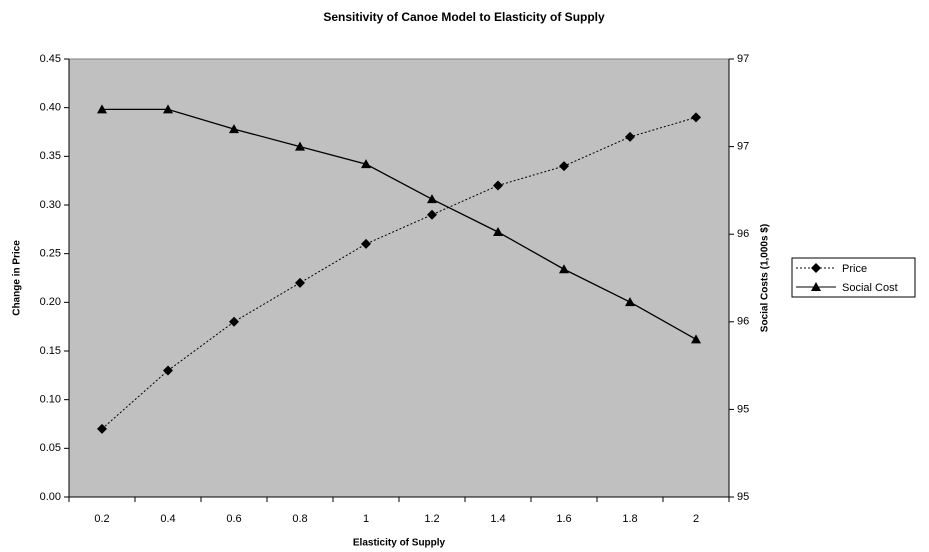 Image resolution: width=929 pixels, height=552 pixels. Describe the element at coordinates (50, 205) in the screenshot. I see `y-tick-label: 0.30` at that location.